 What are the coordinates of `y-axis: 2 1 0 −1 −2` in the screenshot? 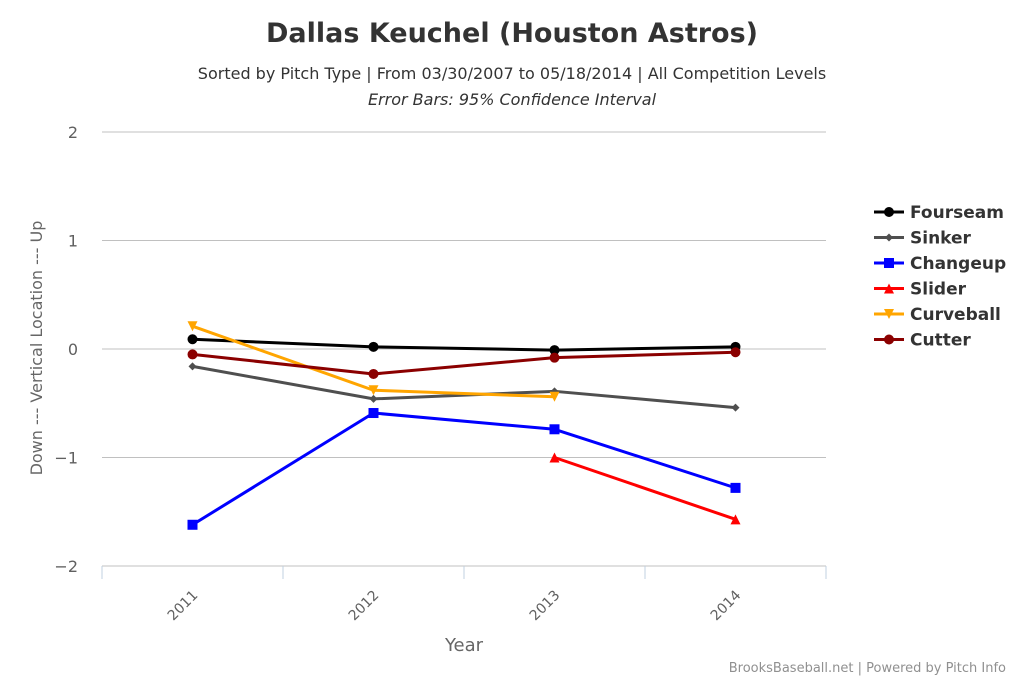 It's located at (66, 349).